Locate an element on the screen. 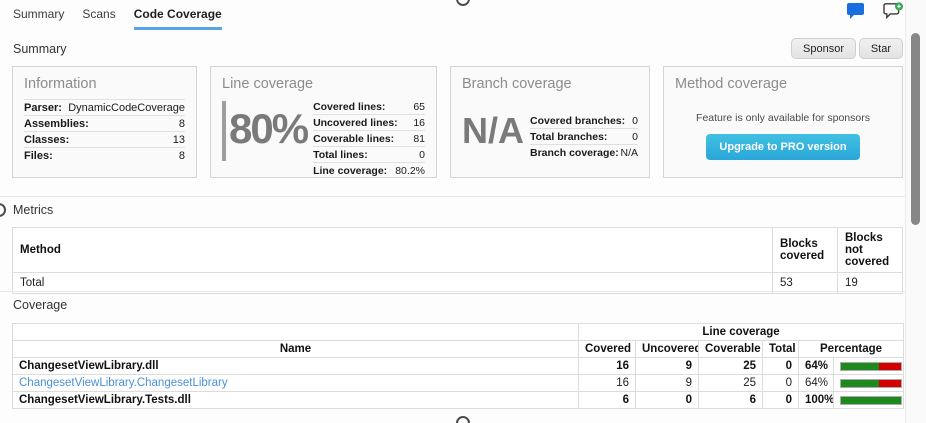 This screenshot has width=926, height=423. metrics-blocks-not-covered-value: 19 is located at coordinates (870, 283).